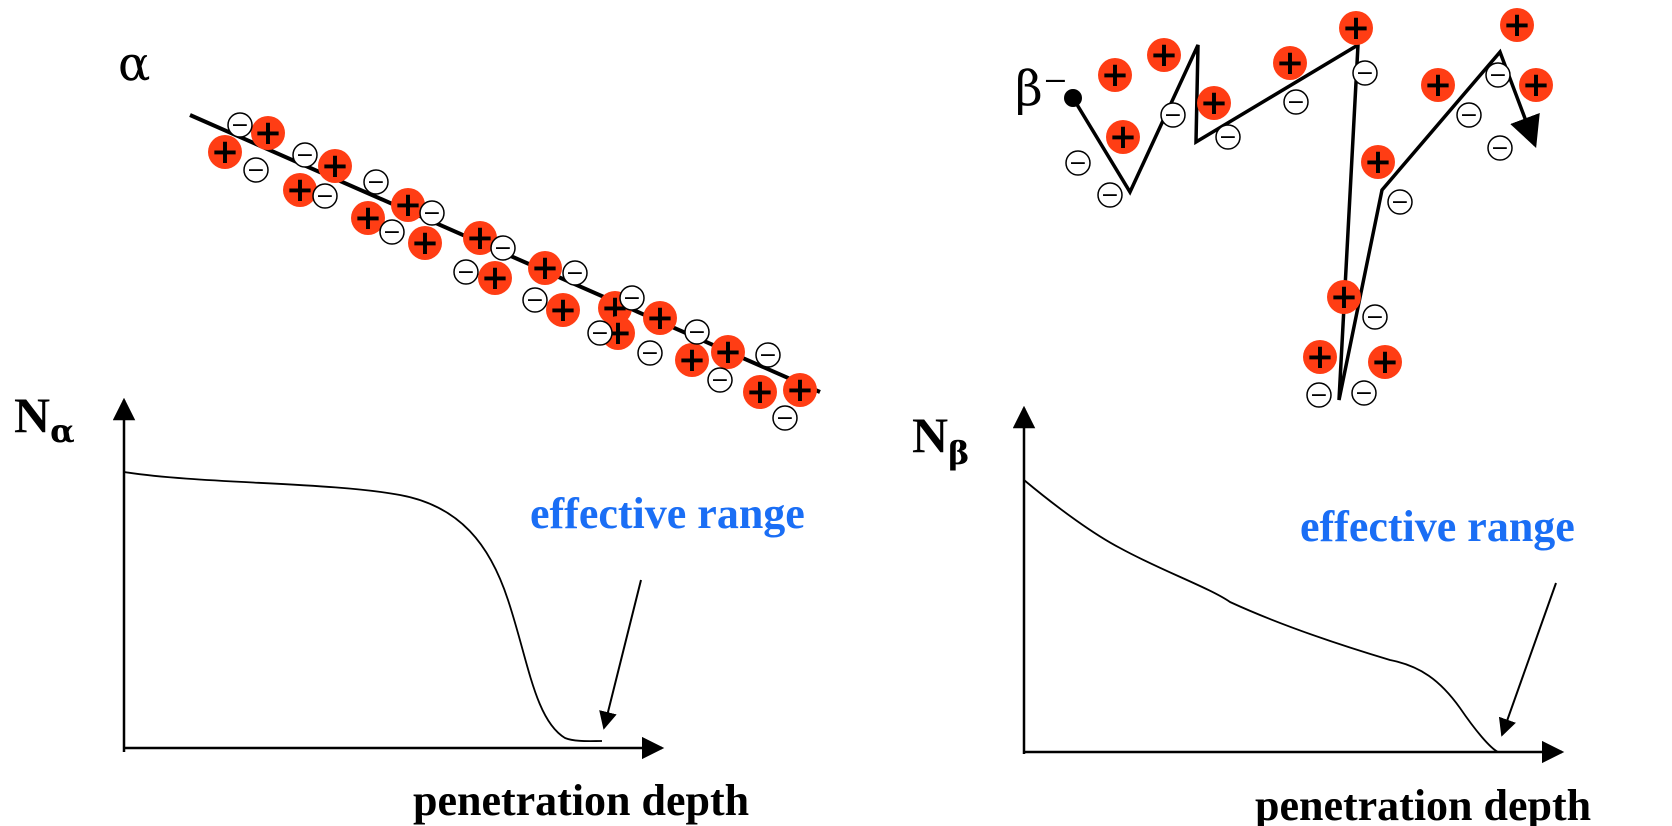 The height and width of the screenshot is (826, 1672). I want to click on alpha-range-arrow, so click(620, 654).